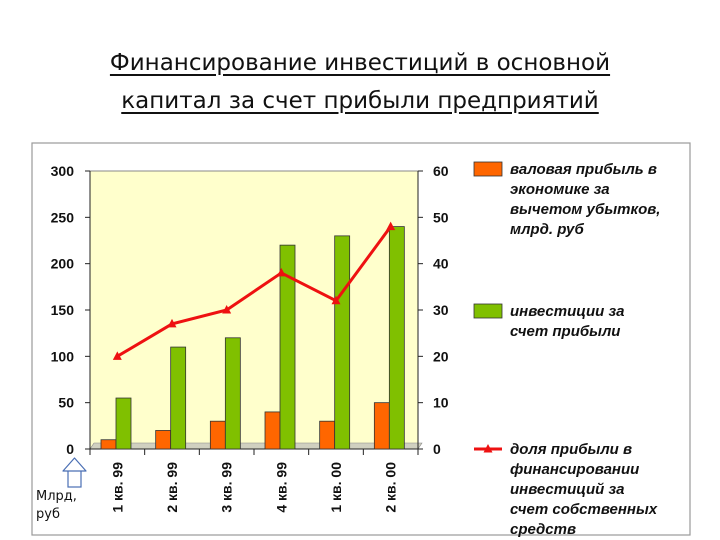 The height and width of the screenshot is (540, 720). I want to click on x-tick-label: 2 кв. 00, so click(391, 487).